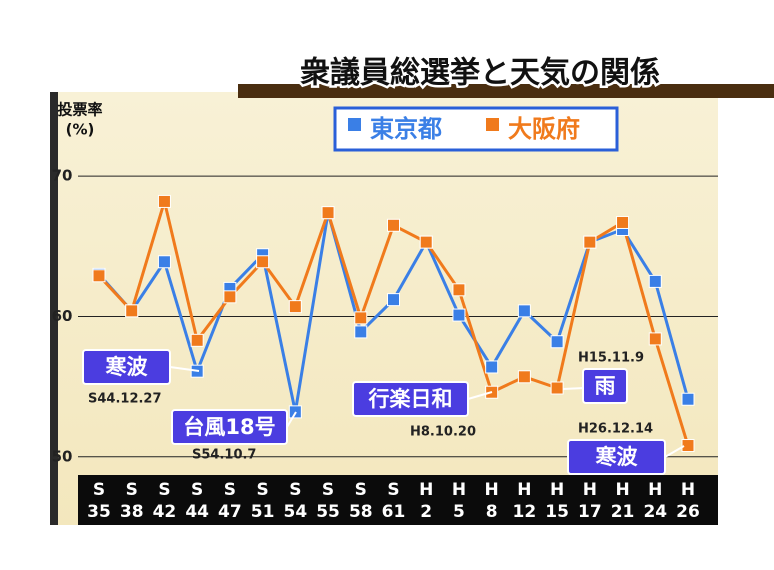  What do you see at coordinates (480, 73) in the screenshot?
I see `chart-title: 衆議員総選挙と天気の関係` at bounding box center [480, 73].